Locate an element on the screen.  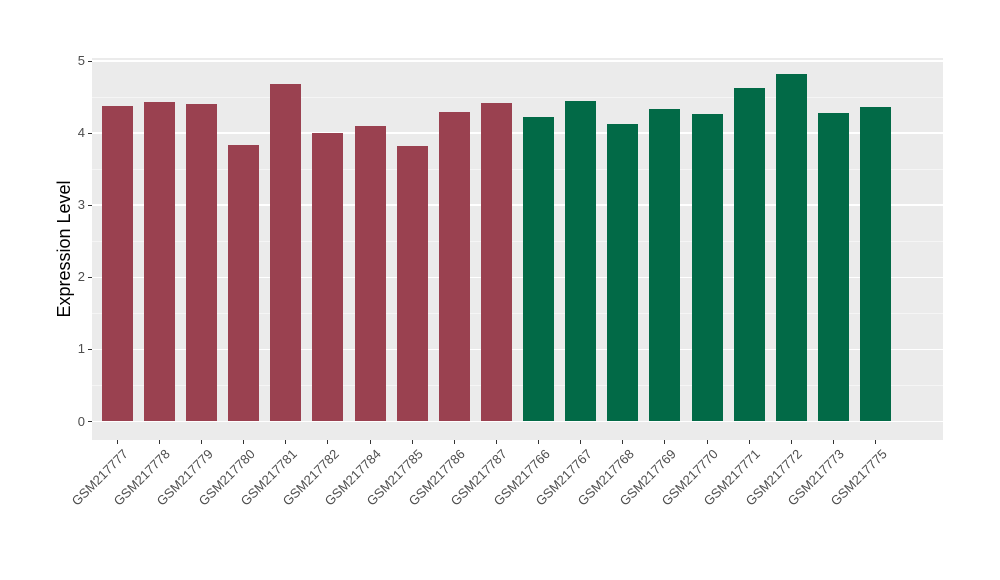
y-tick-label: 5 is located at coordinates (81, 60).